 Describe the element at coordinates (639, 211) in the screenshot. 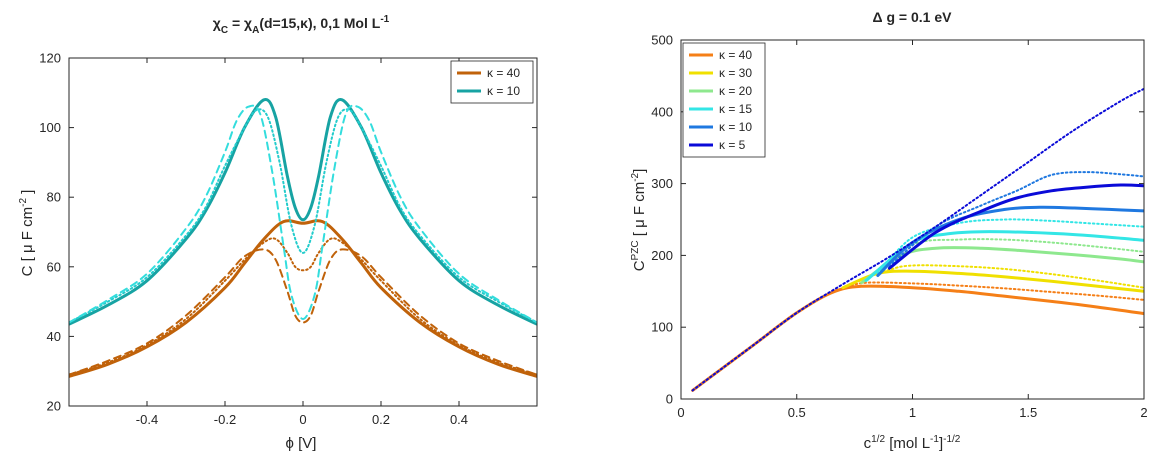

I see `right-ylabel-rest: [ μ F cm` at that location.